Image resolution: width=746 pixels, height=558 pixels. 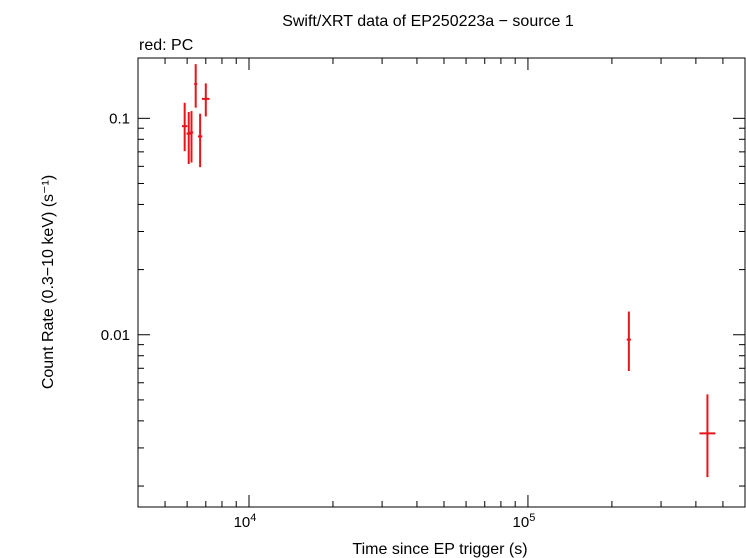 I want to click on x-axis-label: Time since EP trigger (s), so click(x=439, y=549).